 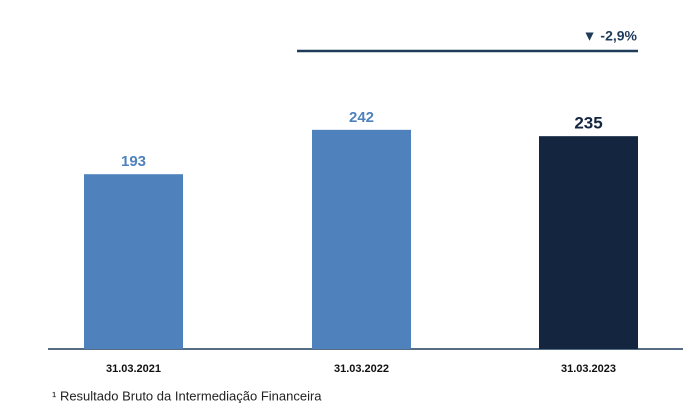 I want to click on data-label: 242, so click(x=361, y=117).